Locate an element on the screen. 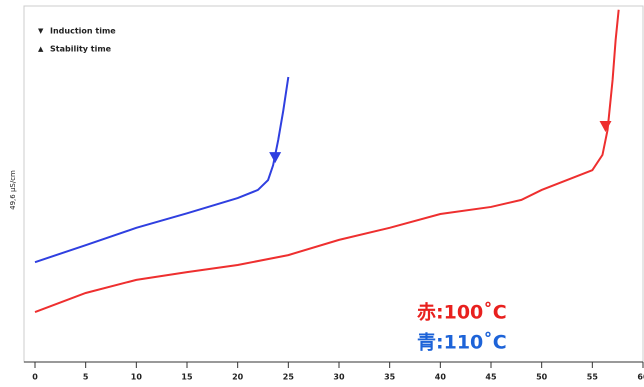 The image size is (644, 387). x-tick-label: 30 is located at coordinates (339, 377).